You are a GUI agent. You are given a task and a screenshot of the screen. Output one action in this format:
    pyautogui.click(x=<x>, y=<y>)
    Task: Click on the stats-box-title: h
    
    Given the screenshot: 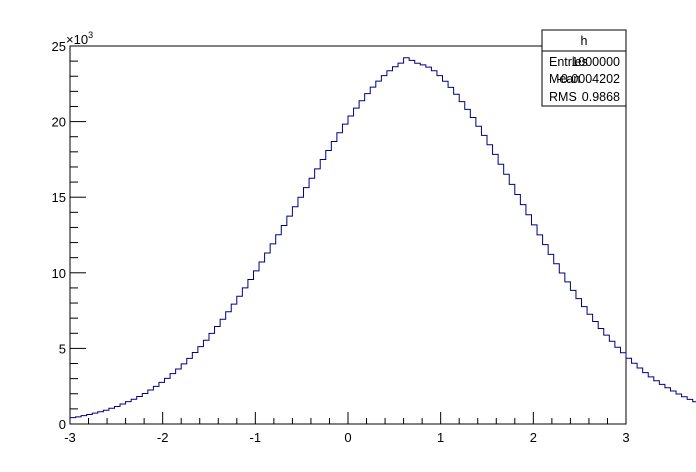 What is the action you would take?
    pyautogui.click(x=584, y=41)
    